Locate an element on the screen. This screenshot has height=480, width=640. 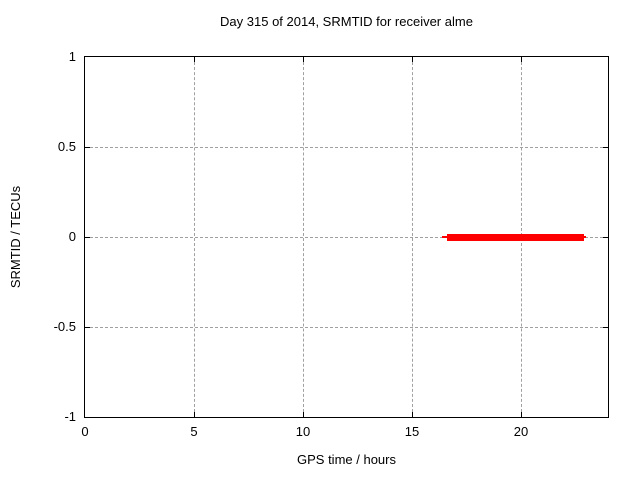
y-tick-label: 0 is located at coordinates (72, 236).